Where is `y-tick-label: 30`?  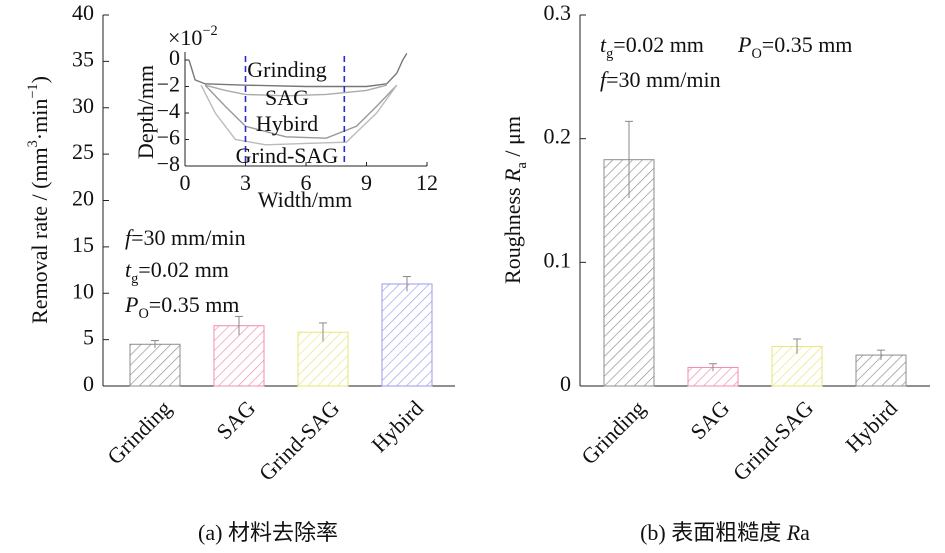
y-tick-label: 30 is located at coordinates (83, 105).